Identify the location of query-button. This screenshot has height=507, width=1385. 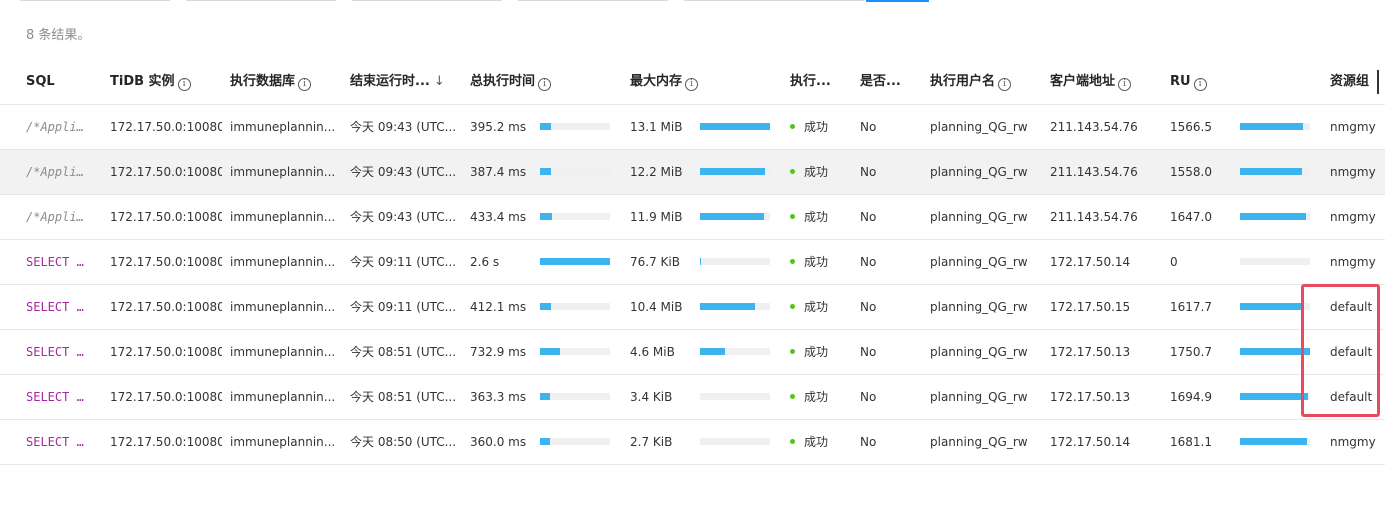
(897, 1).